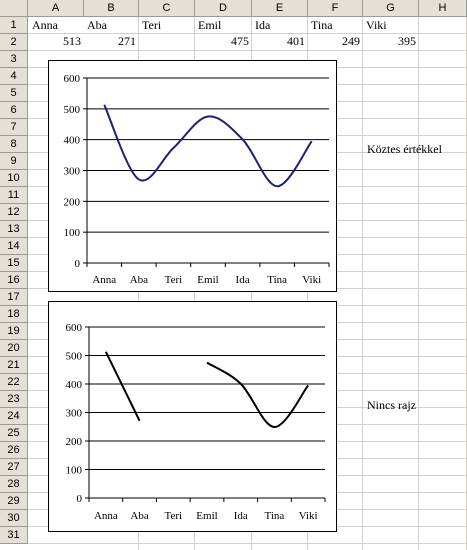  Describe the element at coordinates (14, 25) in the screenshot. I see `row-header-1: 1` at that location.